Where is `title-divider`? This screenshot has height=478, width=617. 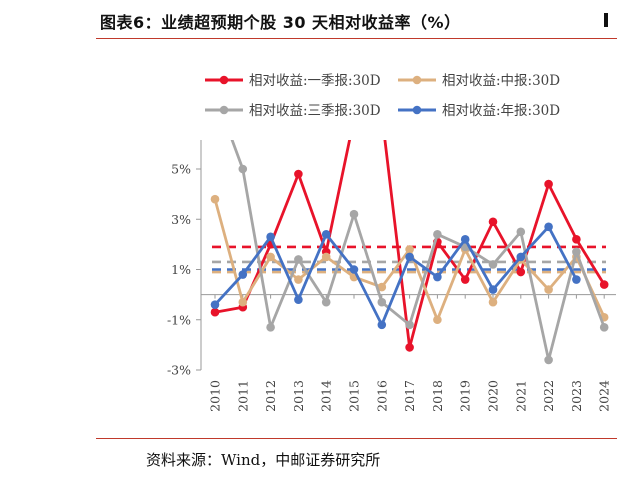
title-divider is located at coordinates (356, 38).